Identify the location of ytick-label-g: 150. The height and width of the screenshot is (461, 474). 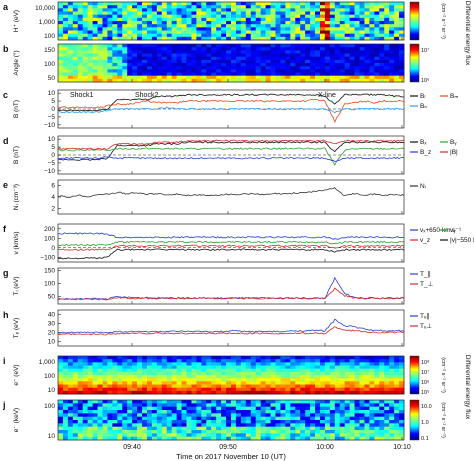
(49, 271).